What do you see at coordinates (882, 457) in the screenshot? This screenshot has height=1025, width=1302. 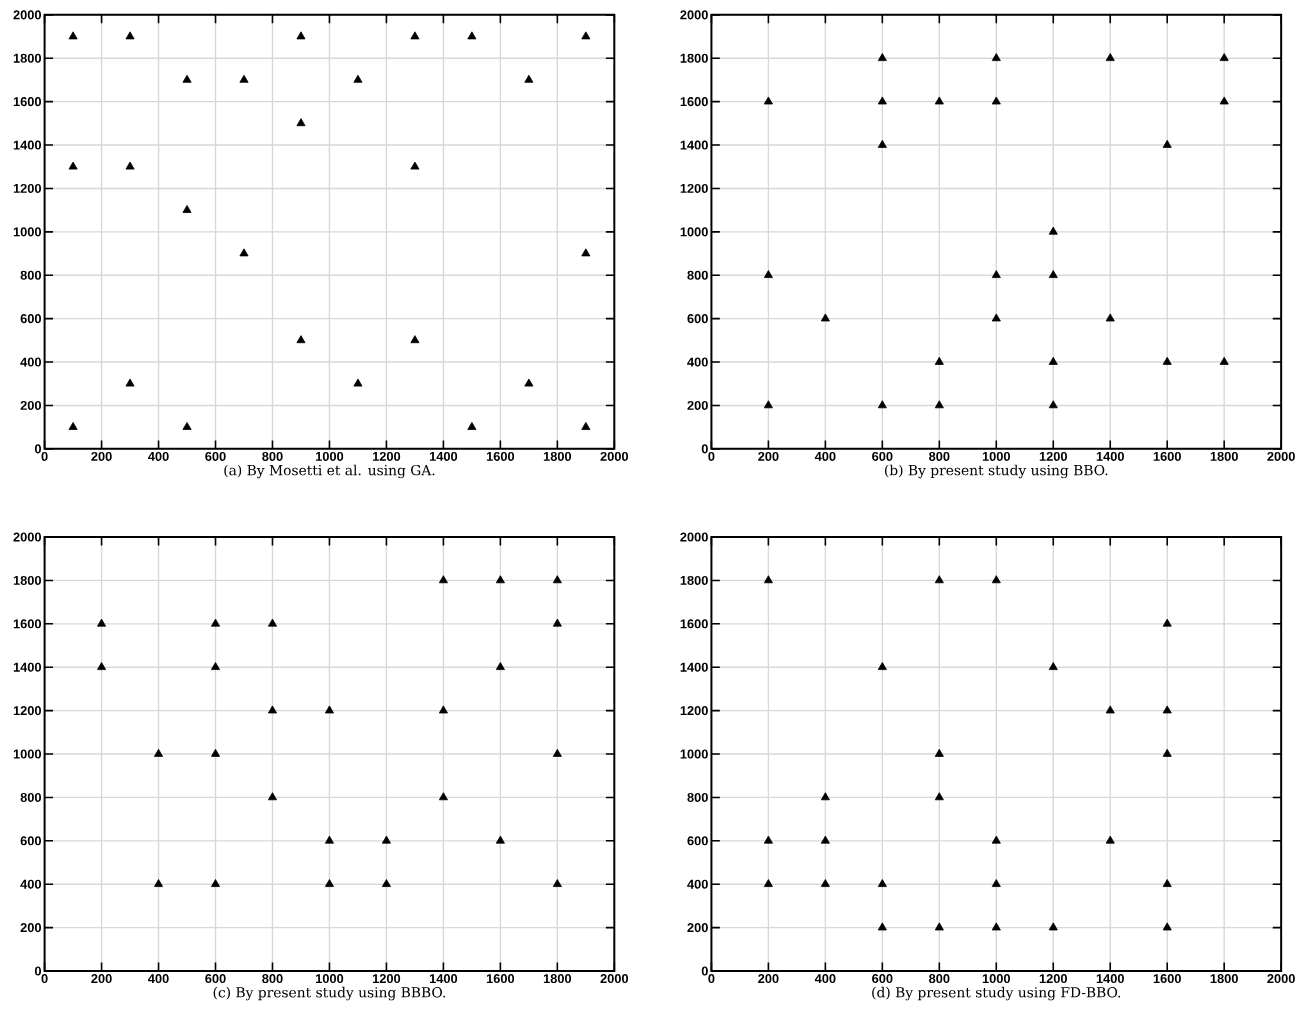 I see `x-tick-label: 600` at bounding box center [882, 457].